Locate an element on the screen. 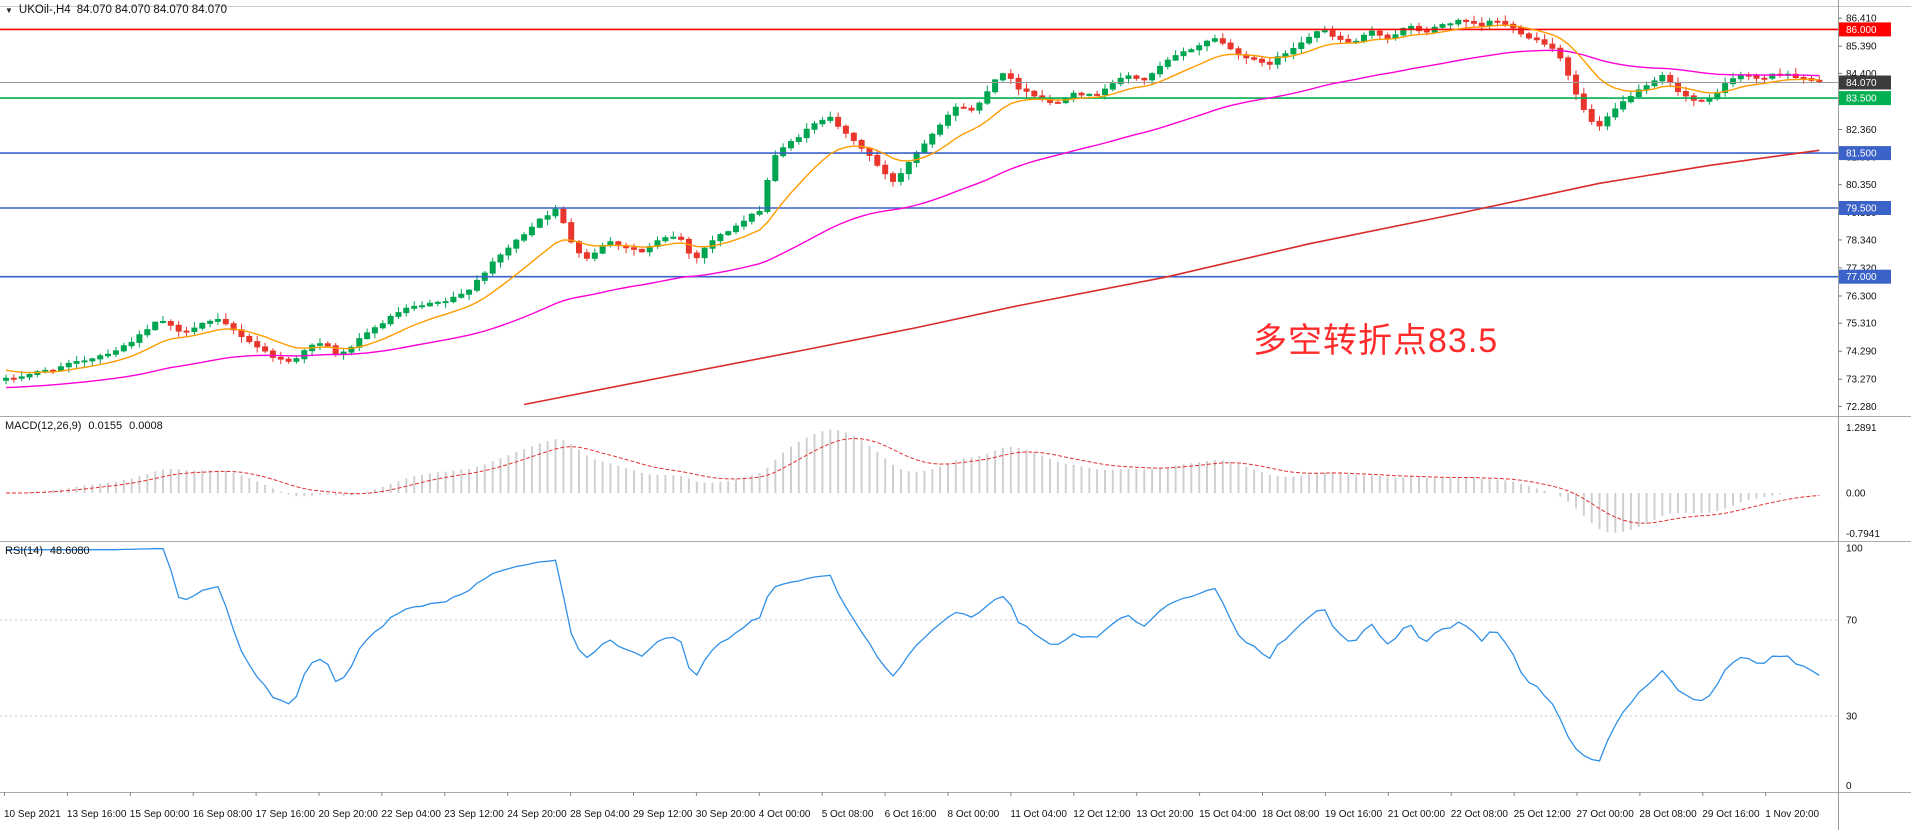 This screenshot has height=830, width=1911. date-axis-label: 16 Sep 08:00 is located at coordinates (223, 814).